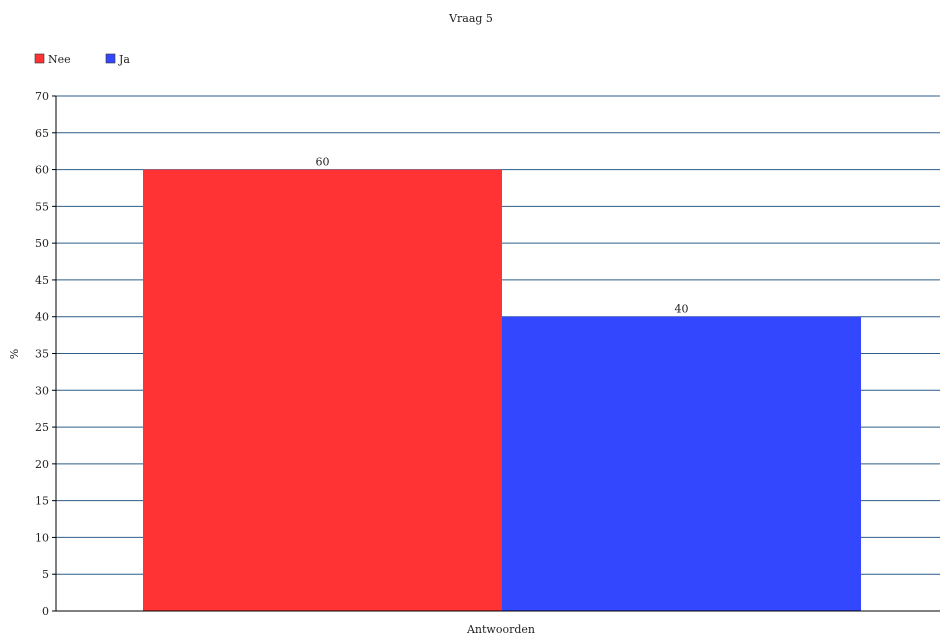 Image resolution: width=942 pixels, height=643 pixels. I want to click on x-axis-title: Antwoorden, so click(500, 629).